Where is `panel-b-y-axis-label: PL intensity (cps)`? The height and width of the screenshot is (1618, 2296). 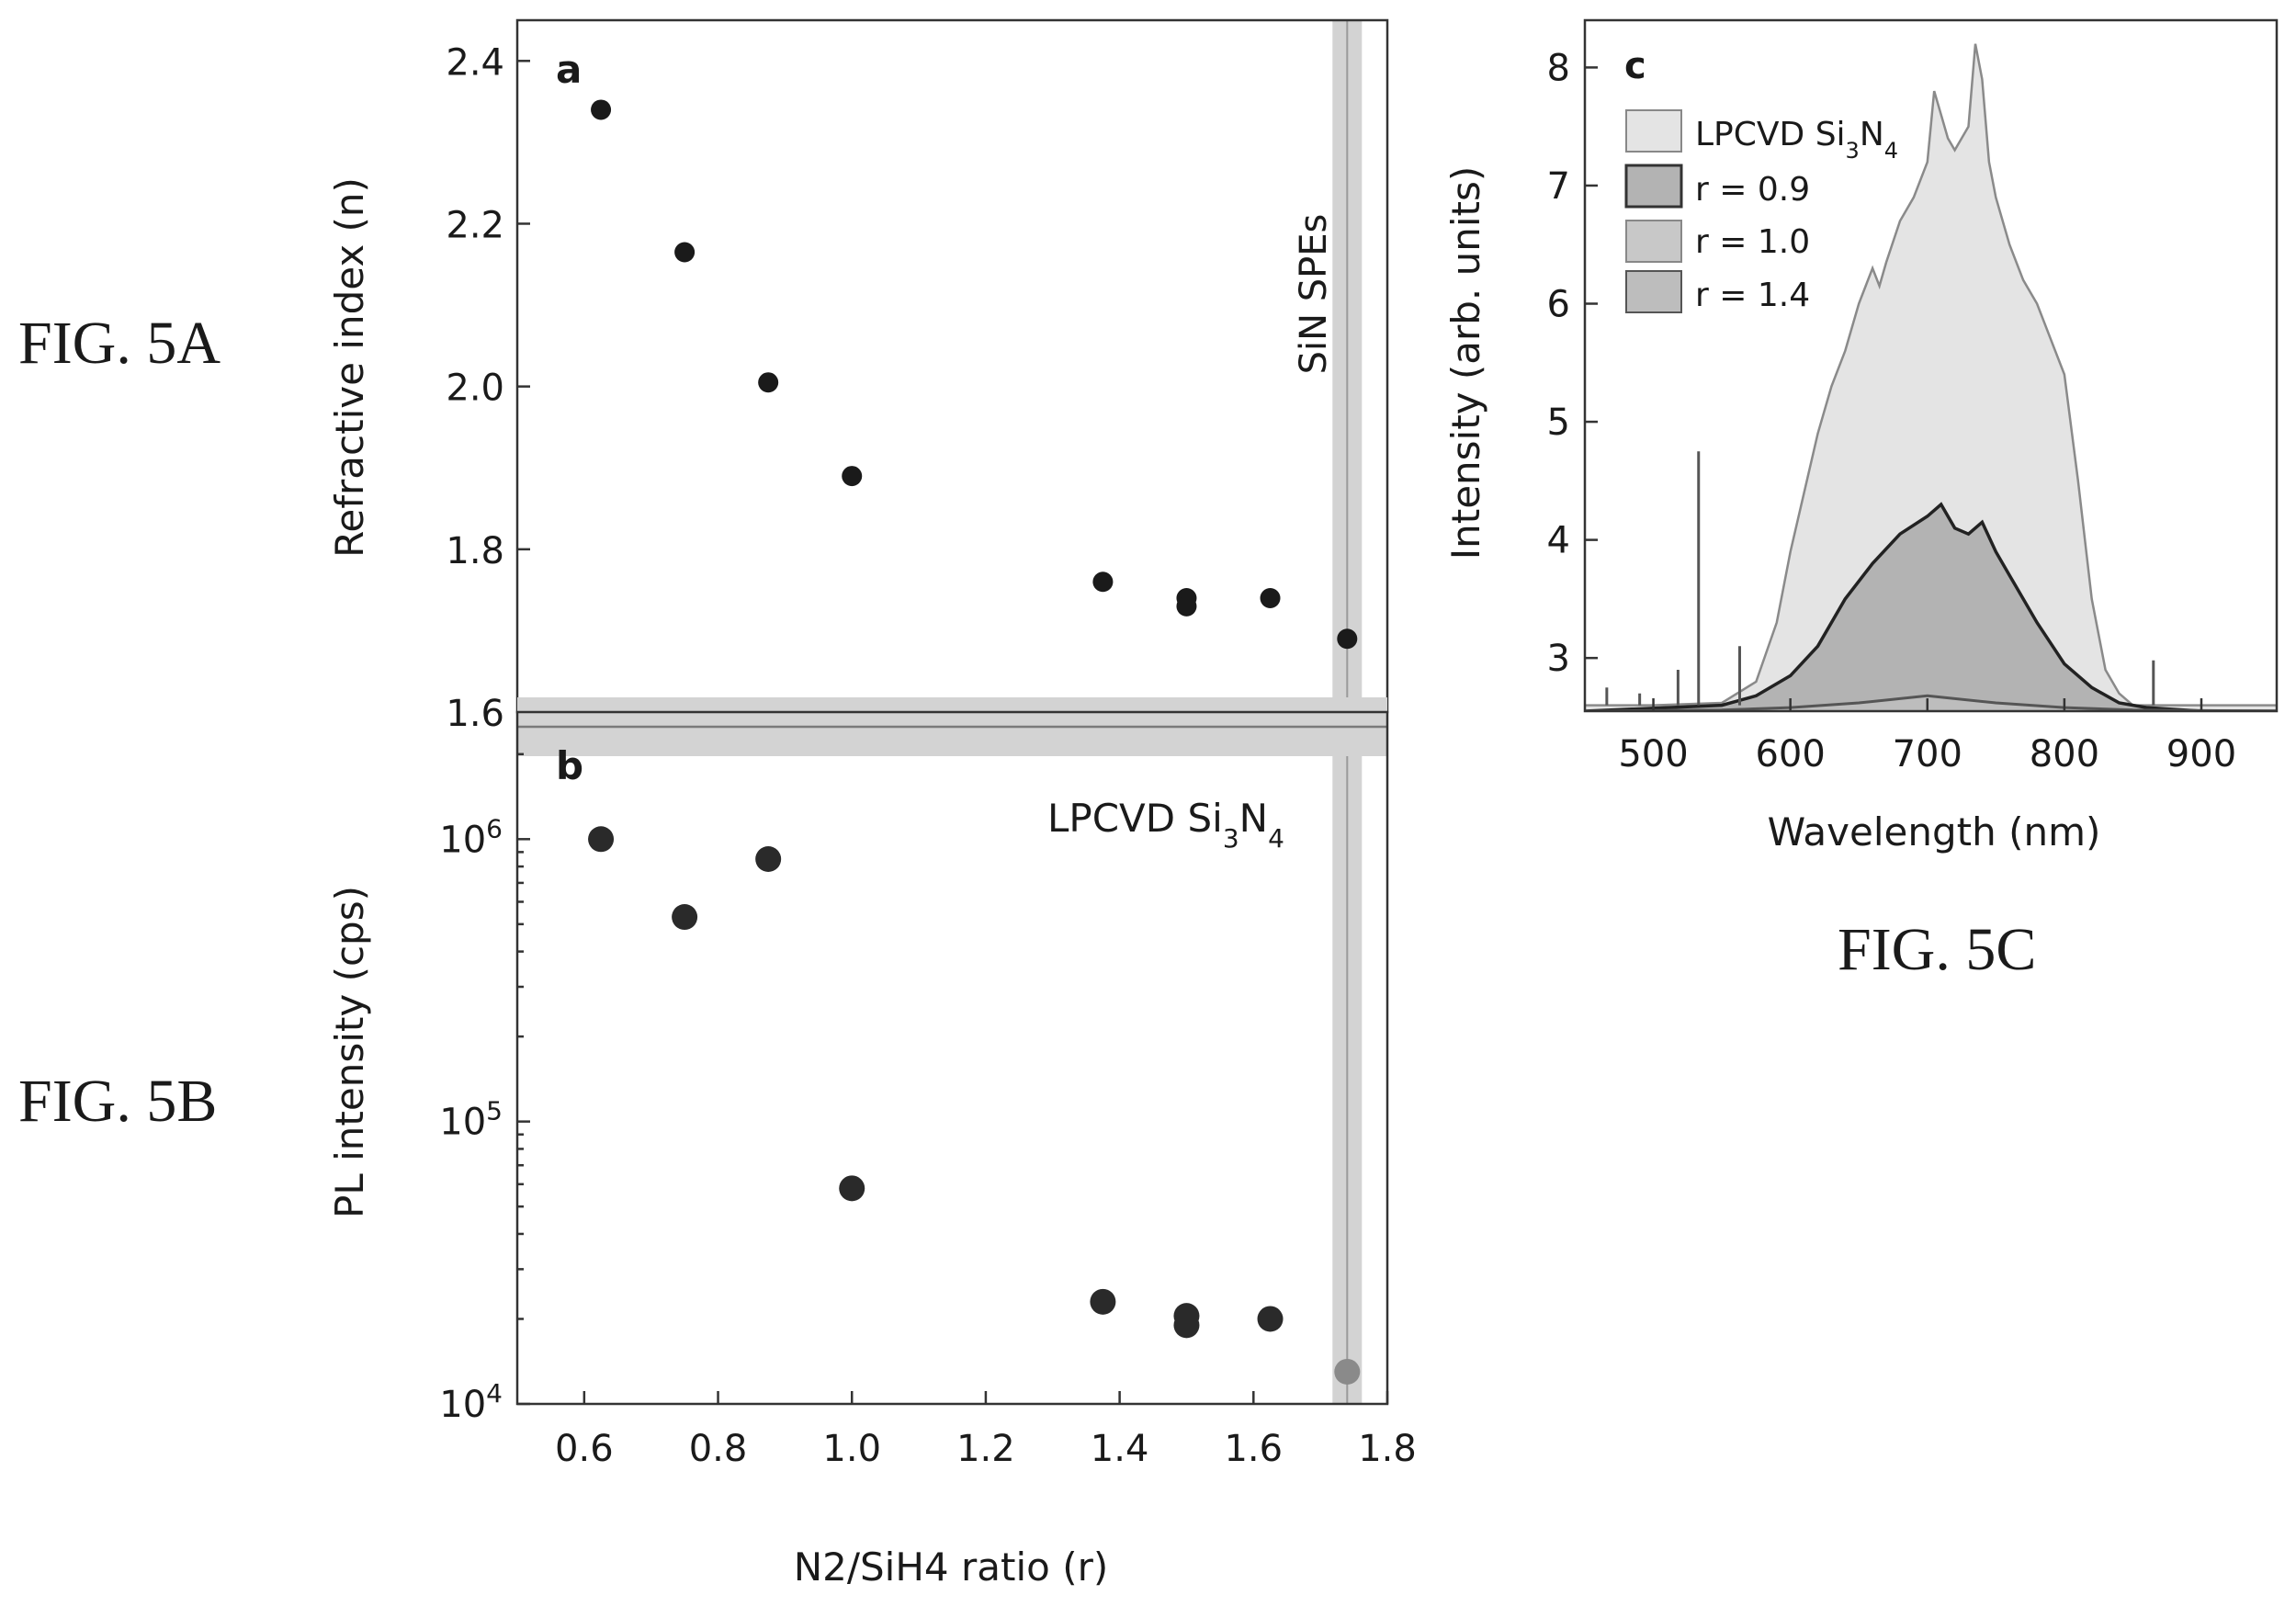
panel-b-y-axis-label: PL intensity (cps) is located at coordinates (349, 1052).